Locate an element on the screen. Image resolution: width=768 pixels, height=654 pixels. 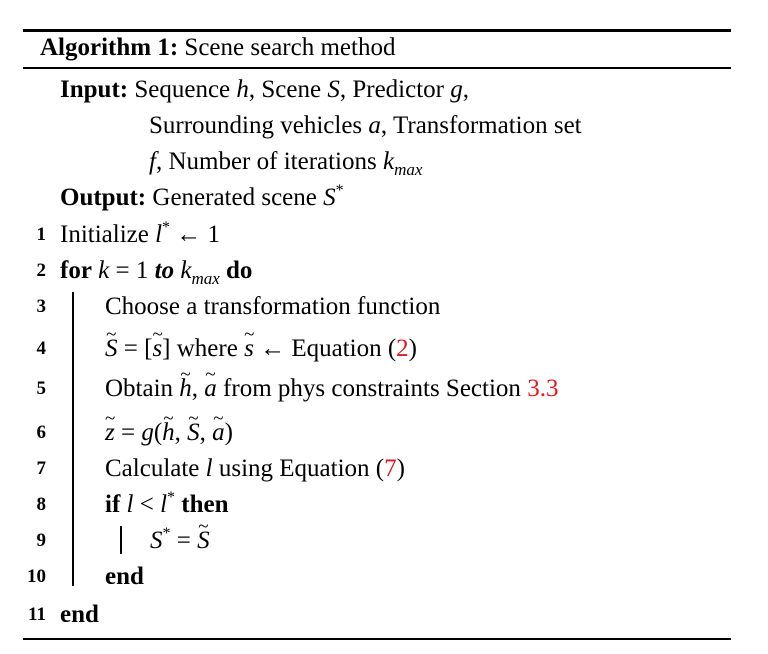
input-text: Sequence is located at coordinates (185, 89).